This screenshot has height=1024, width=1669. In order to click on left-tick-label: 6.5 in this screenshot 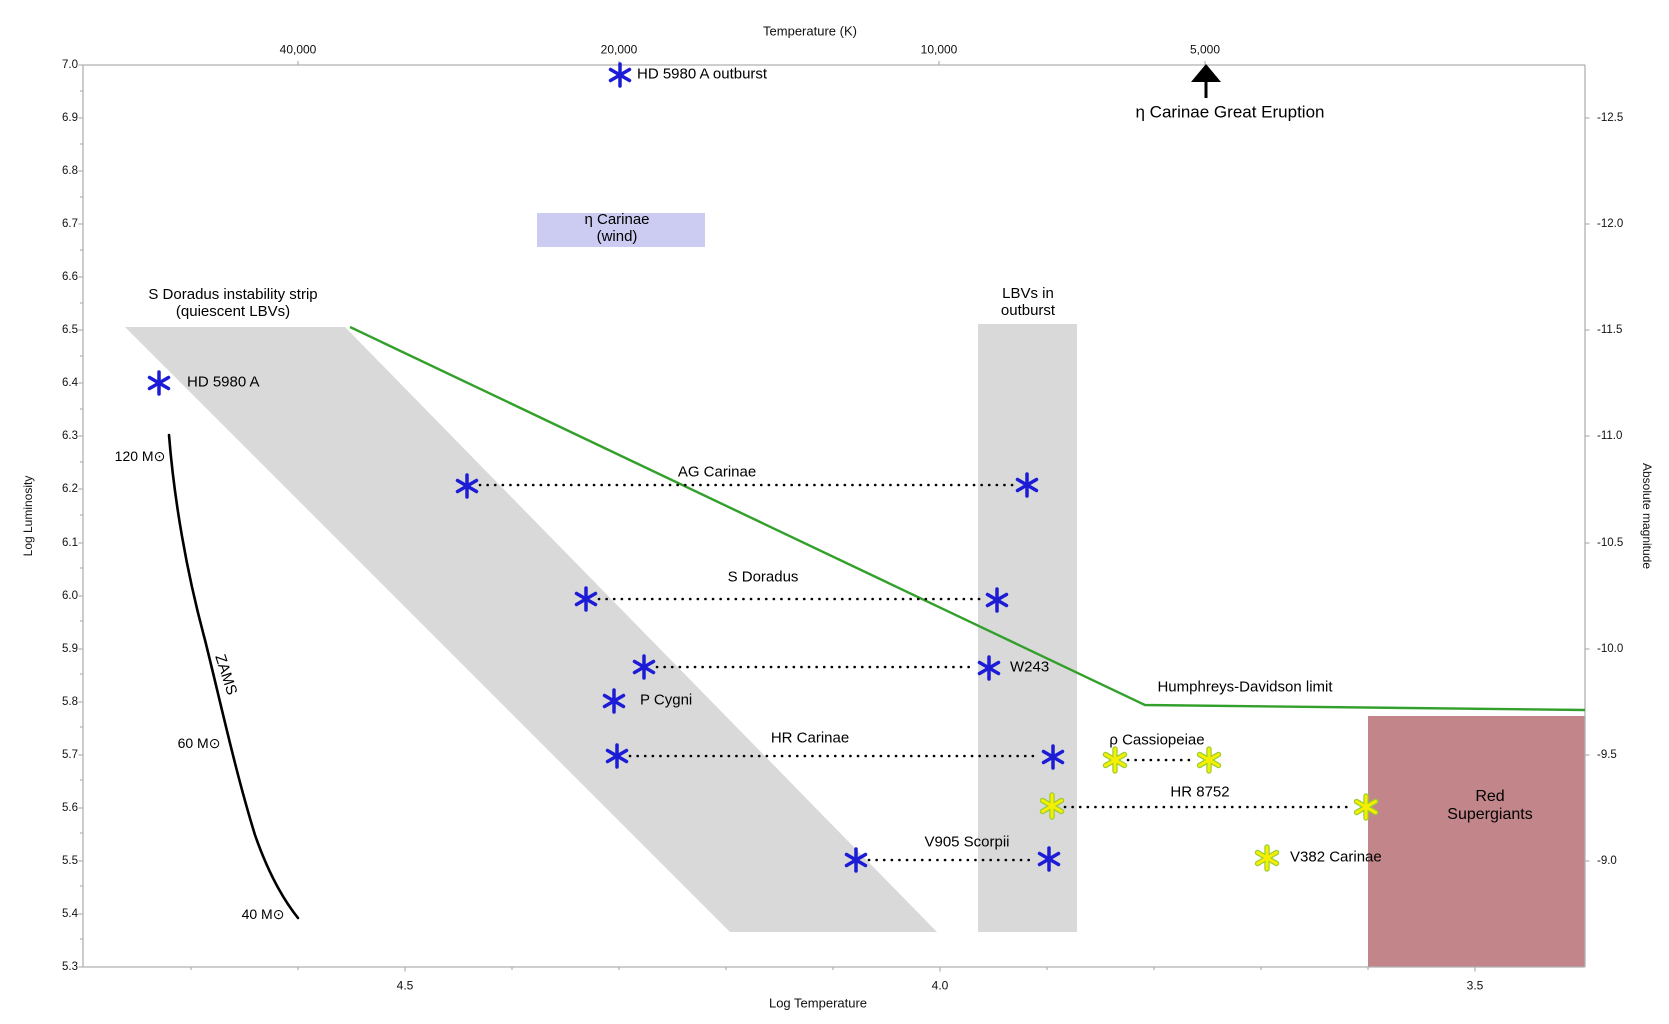, I will do `click(70, 330)`.